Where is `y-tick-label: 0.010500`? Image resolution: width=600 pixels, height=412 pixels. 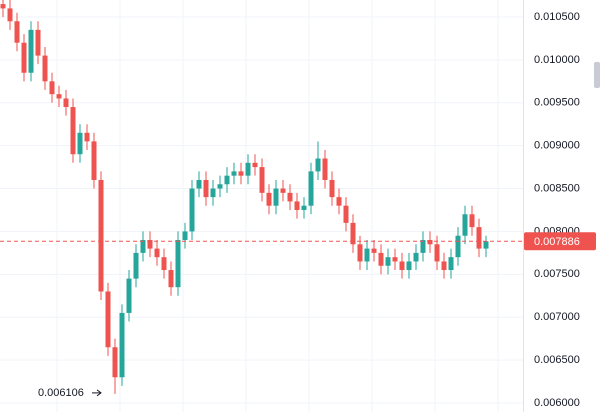 y-tick-label: 0.010500 is located at coordinates (557, 17).